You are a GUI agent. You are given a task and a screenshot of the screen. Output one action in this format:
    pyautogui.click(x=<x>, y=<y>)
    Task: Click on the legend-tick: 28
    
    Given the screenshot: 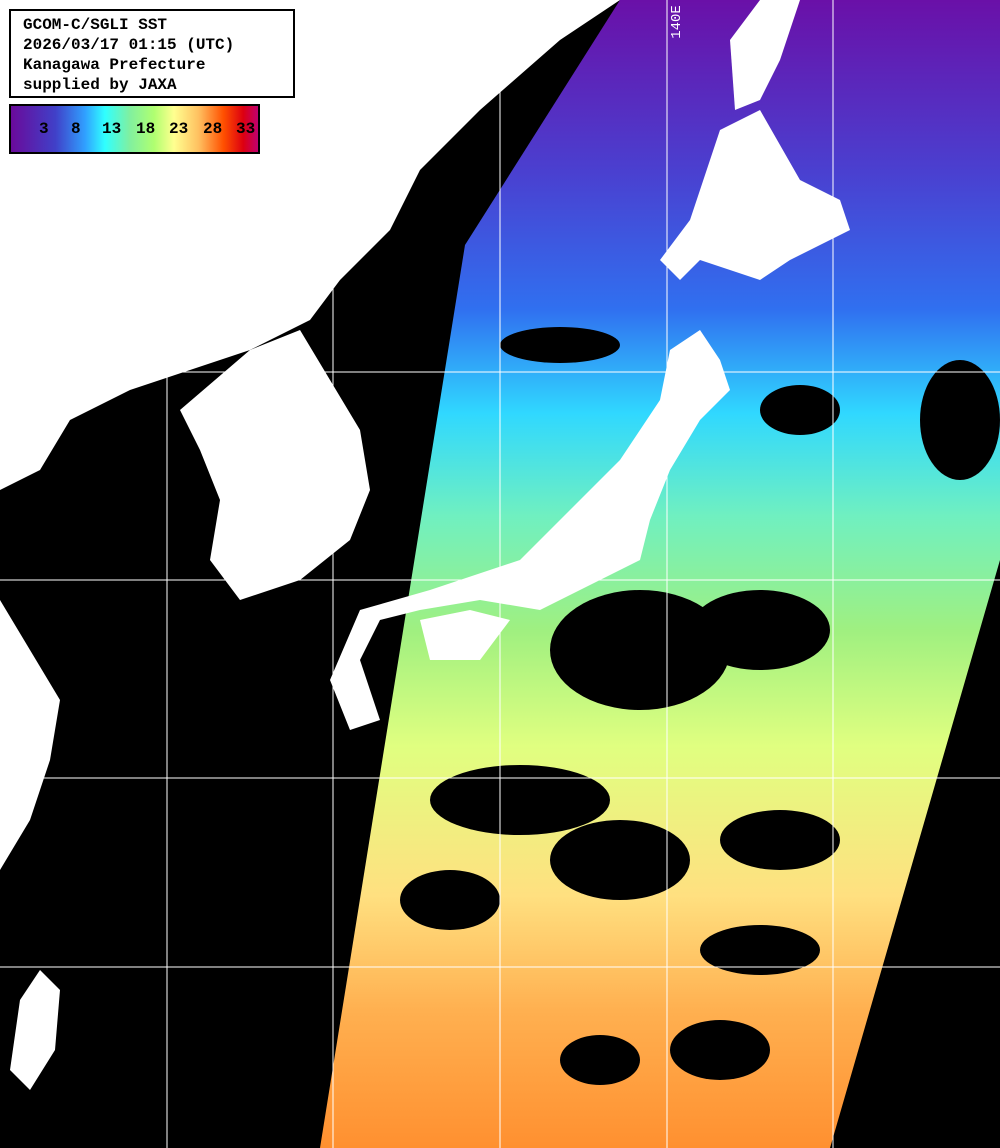 What is the action you would take?
    pyautogui.click(x=213, y=129)
    